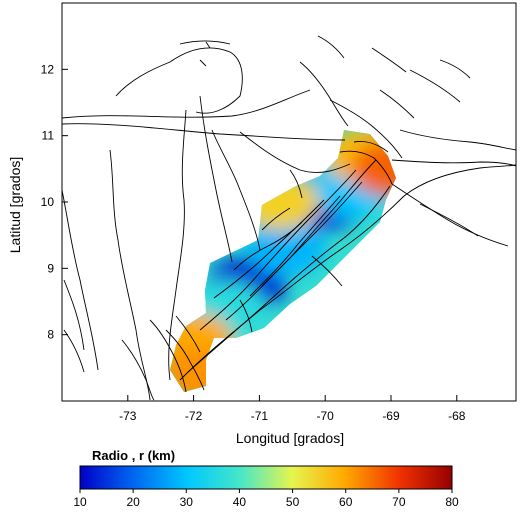 The width and height of the screenshot is (527, 514). What do you see at coordinates (457, 416) in the screenshot?
I see `x-tick-label: -68` at bounding box center [457, 416].